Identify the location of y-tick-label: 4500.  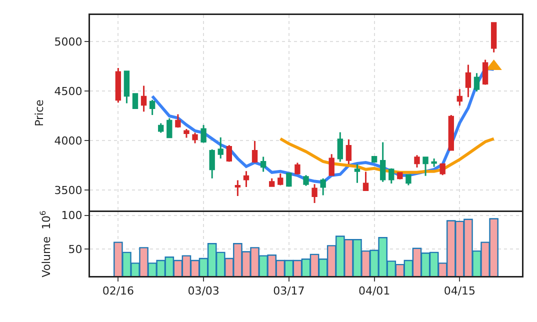
(68, 91).